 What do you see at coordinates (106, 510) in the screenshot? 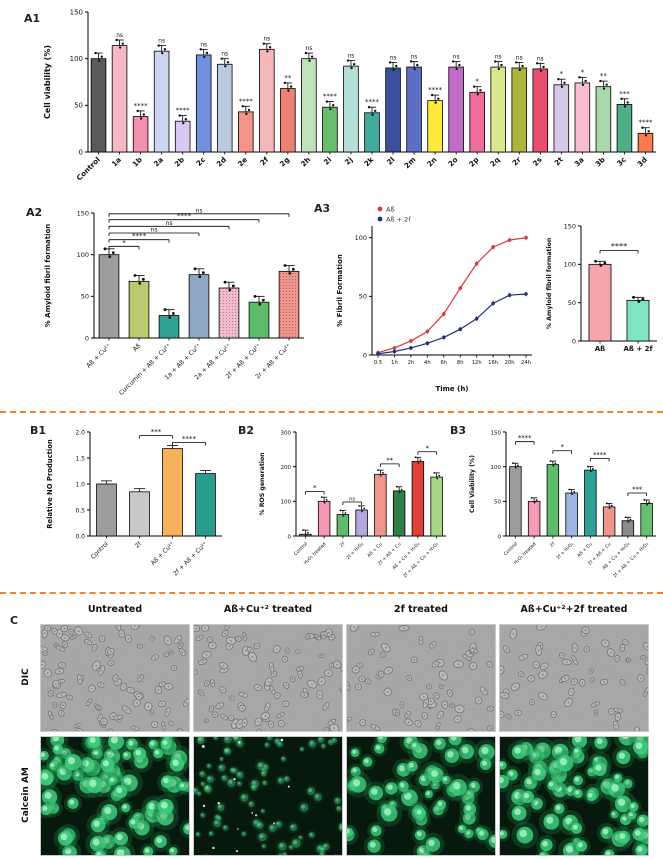
I see `bar-Control` at bounding box center [106, 510].